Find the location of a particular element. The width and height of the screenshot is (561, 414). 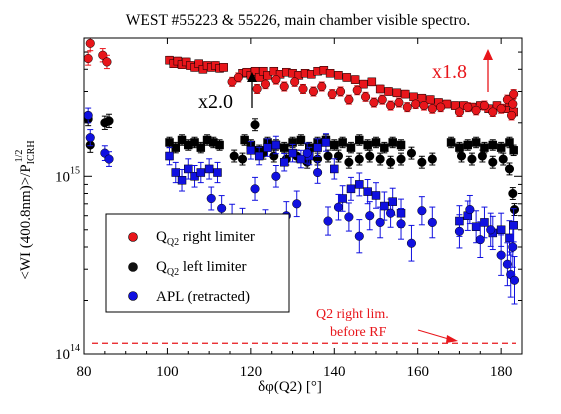

x-tick-label: 180 is located at coordinates (501, 372).